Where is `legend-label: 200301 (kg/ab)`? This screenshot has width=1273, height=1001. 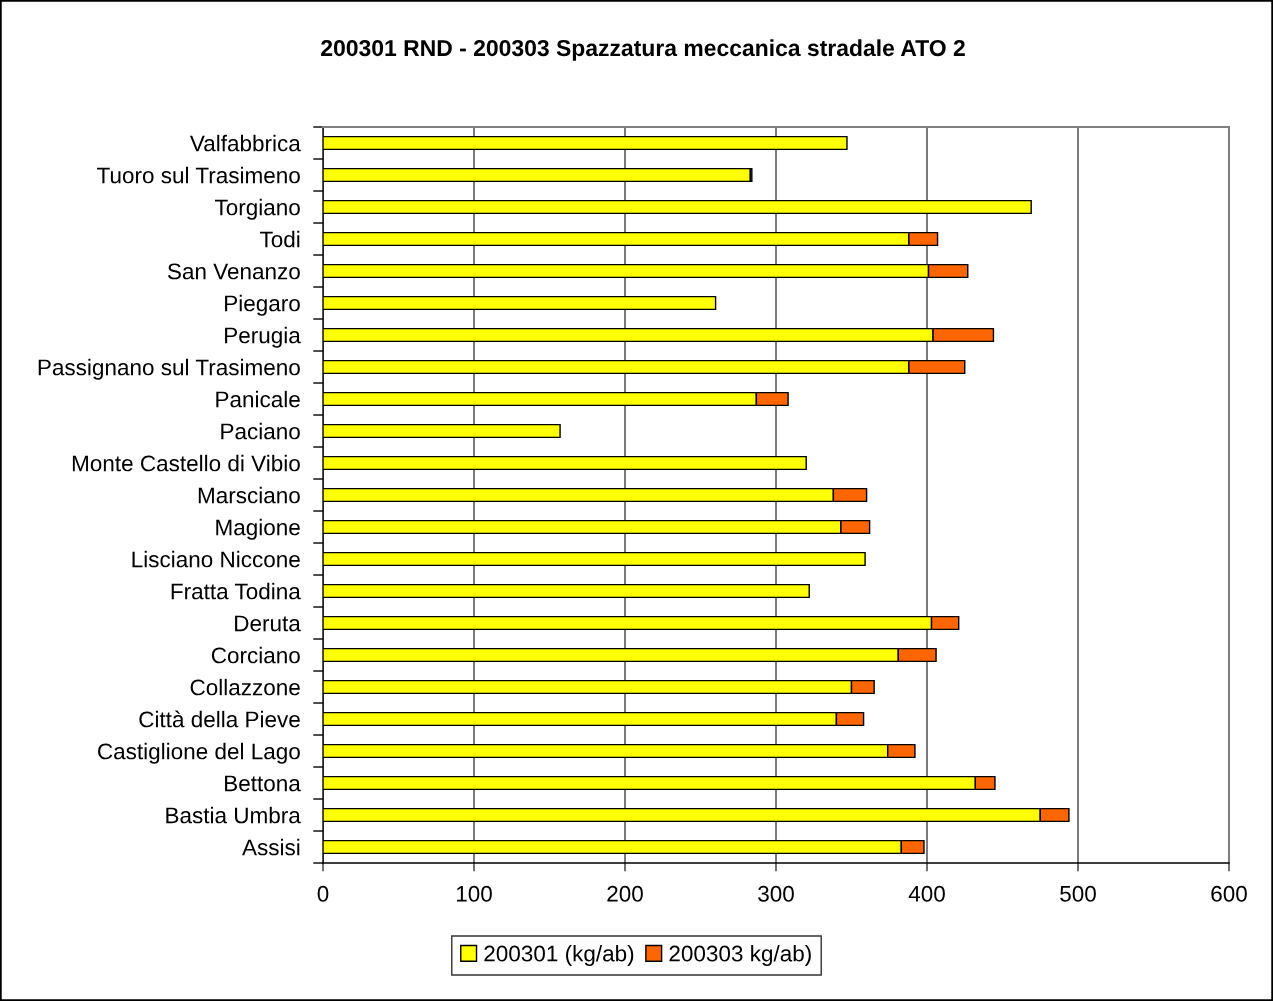 legend-label: 200301 (kg/ab) is located at coordinates (559, 955).